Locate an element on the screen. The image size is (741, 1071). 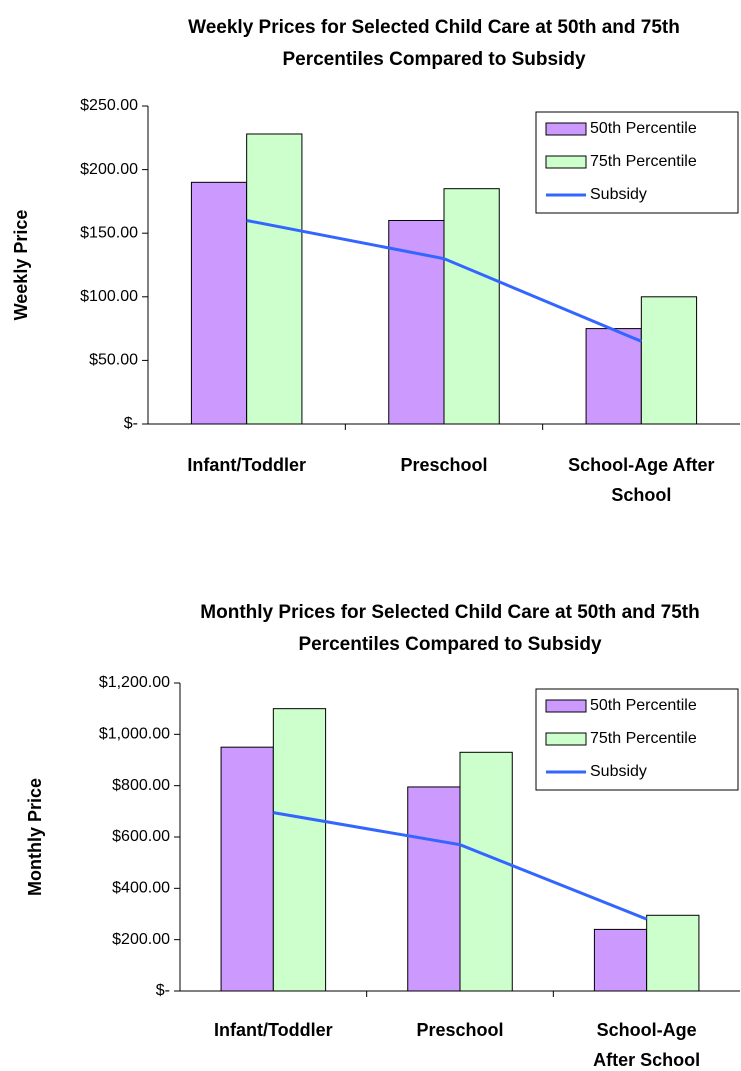
y-axis-label: Monthly Price is located at coordinates (35, 837).